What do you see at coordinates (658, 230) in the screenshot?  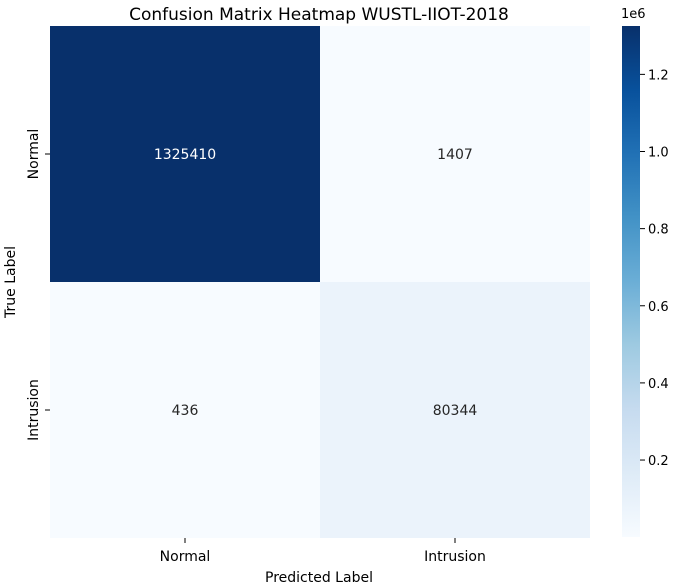 I see `colorbar-tick-label: 0.8` at bounding box center [658, 230].